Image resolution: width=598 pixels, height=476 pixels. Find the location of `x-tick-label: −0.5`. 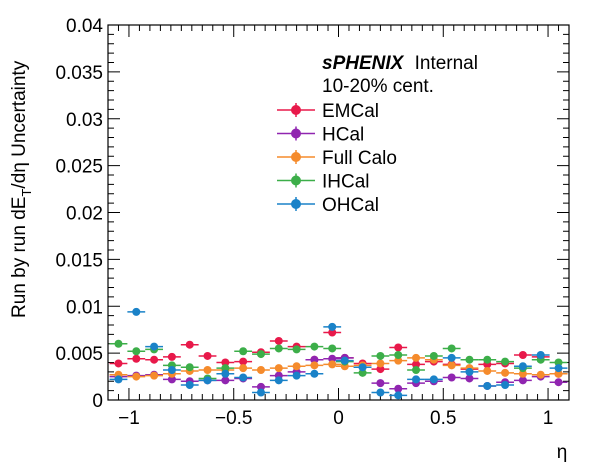

x-tick-label: −0.5 is located at coordinates (234, 418).